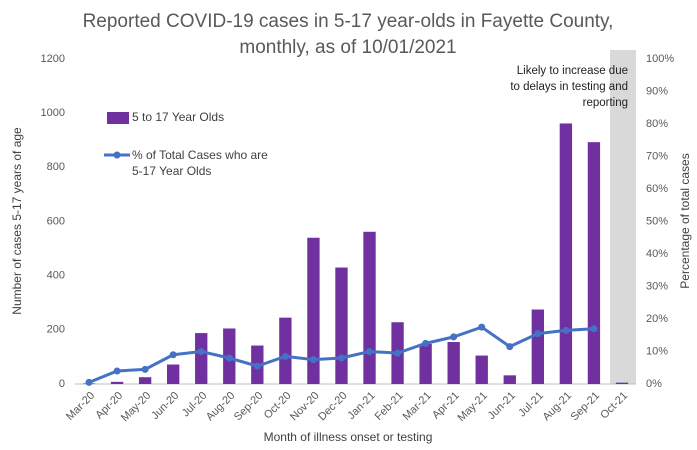  I want to click on y-tick-label: 800, so click(56, 167).